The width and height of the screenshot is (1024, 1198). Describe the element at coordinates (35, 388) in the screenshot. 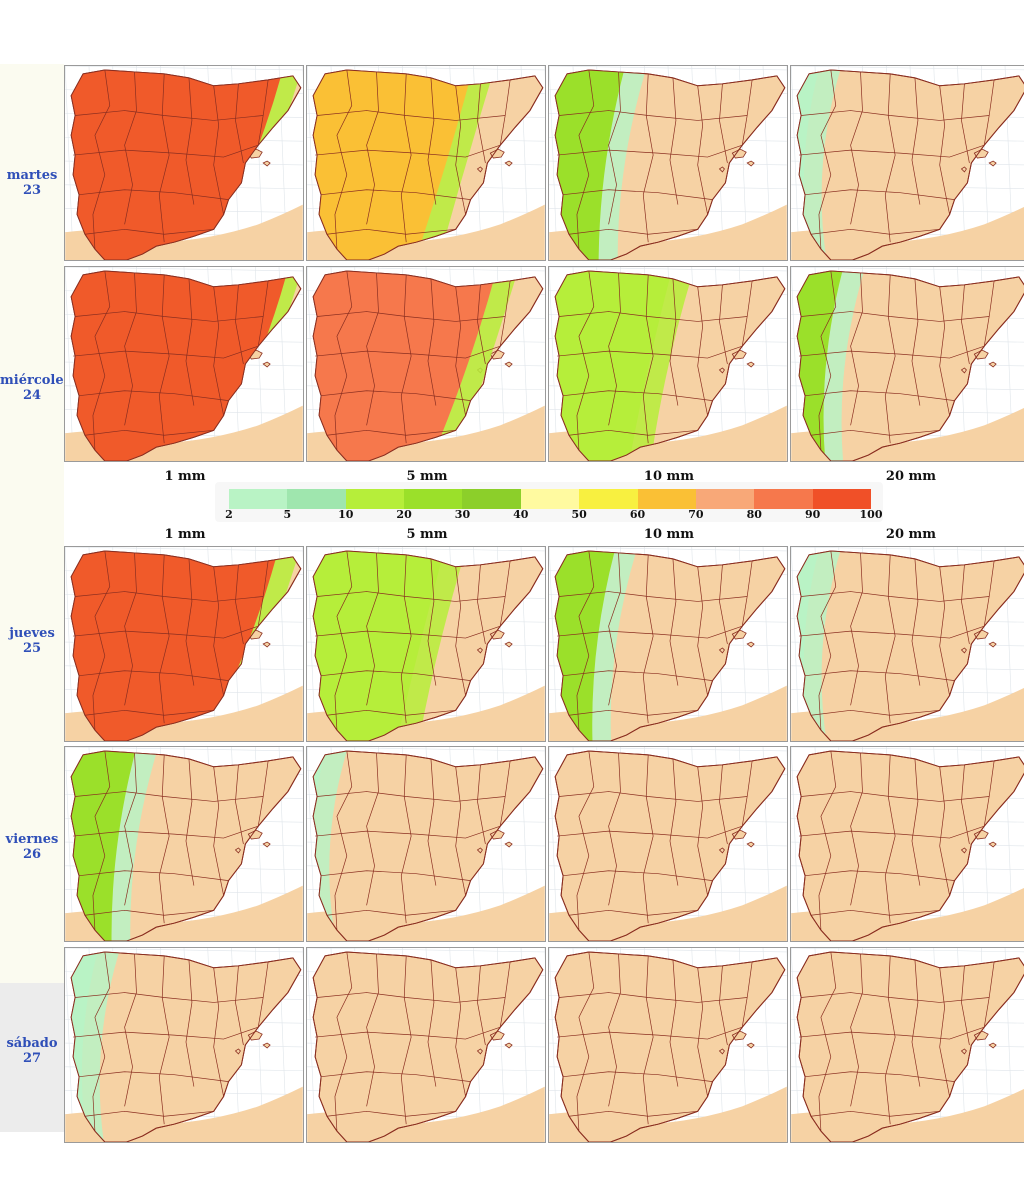

I see `day-label-miercoles: miércoles 24` at that location.